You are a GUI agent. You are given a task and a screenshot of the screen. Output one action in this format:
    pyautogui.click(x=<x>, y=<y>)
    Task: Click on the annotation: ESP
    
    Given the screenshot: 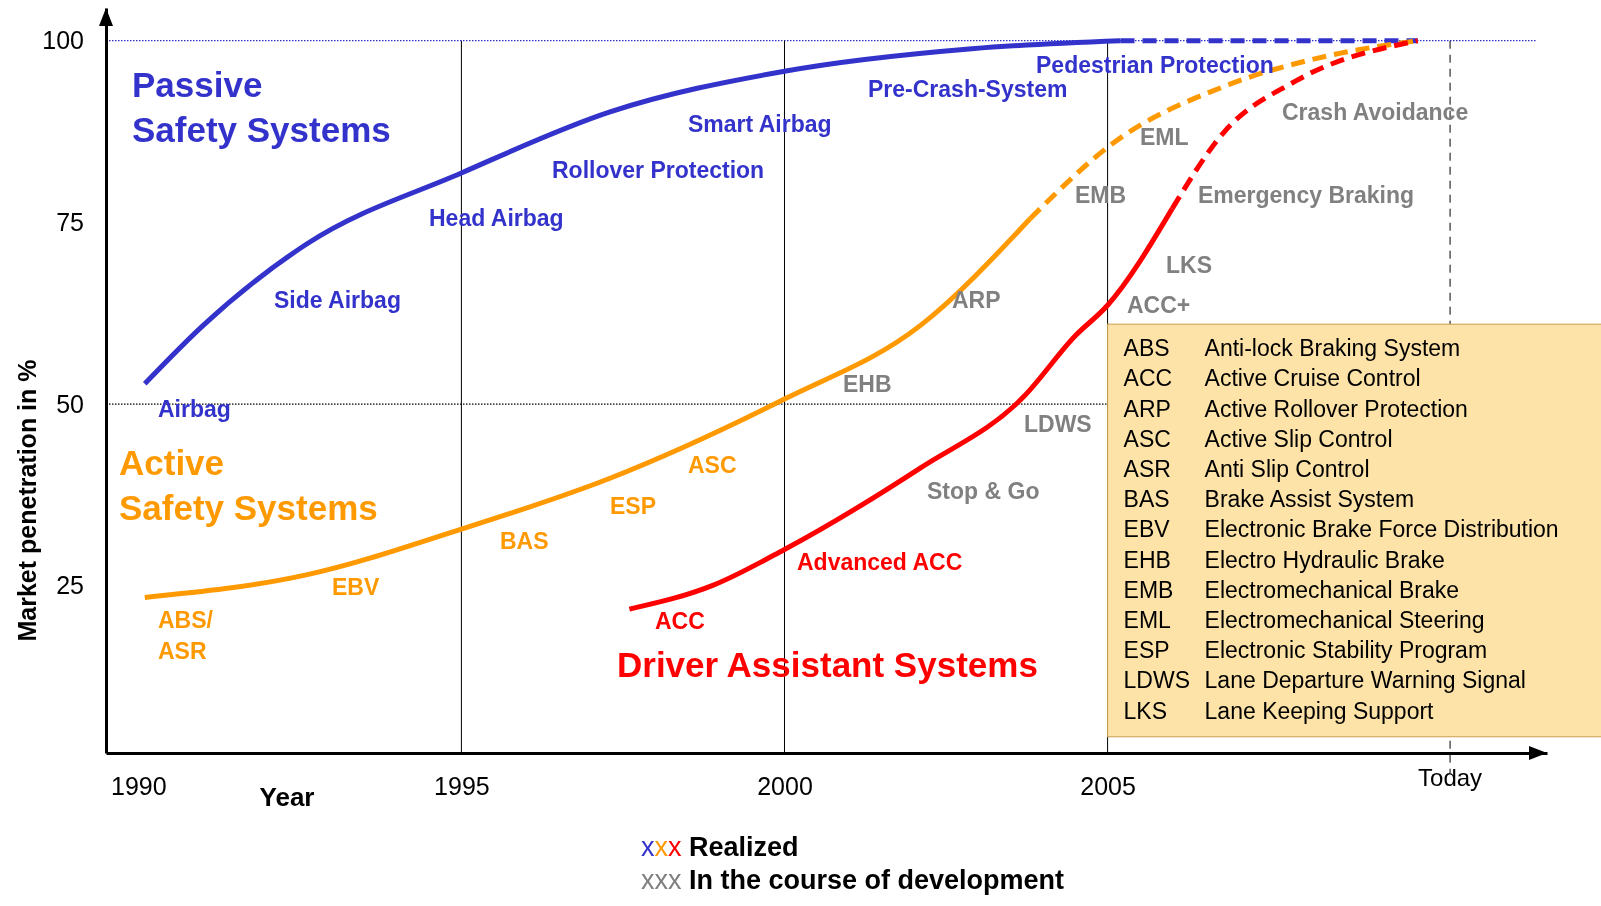 What is the action you would take?
    pyautogui.click(x=633, y=506)
    